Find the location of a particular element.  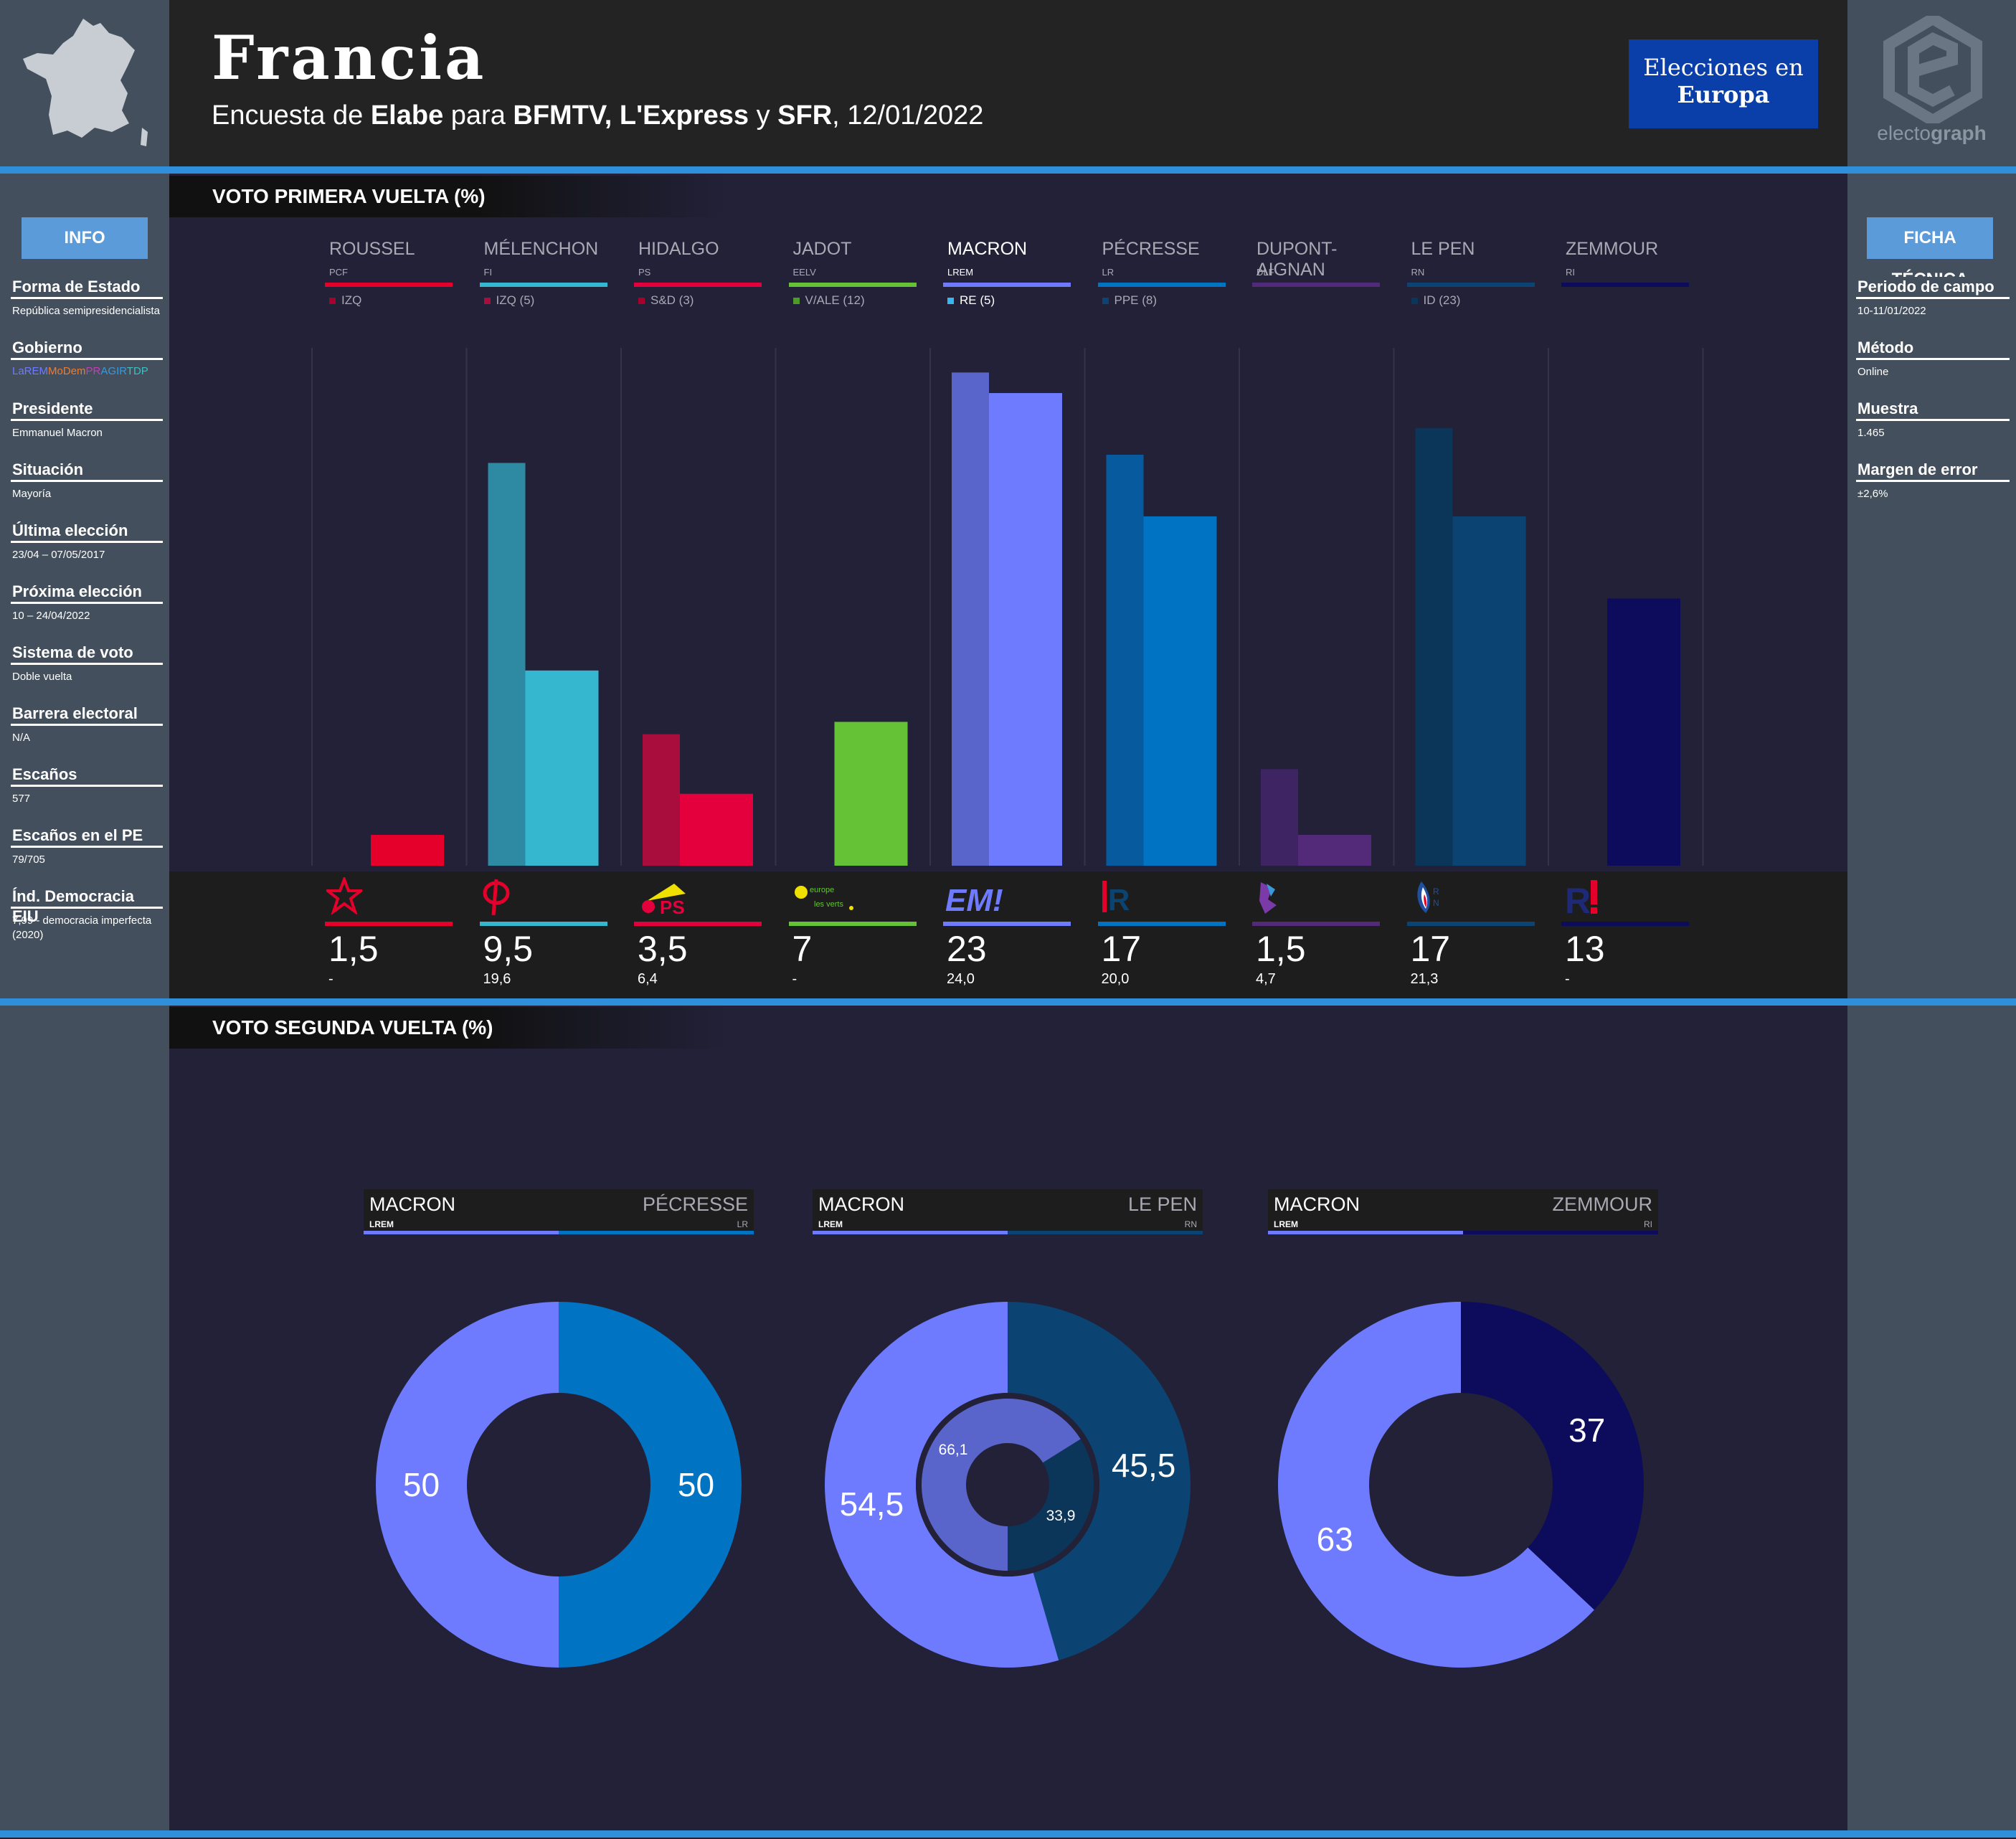

info-title: Próxima elección is located at coordinates (87, 593).